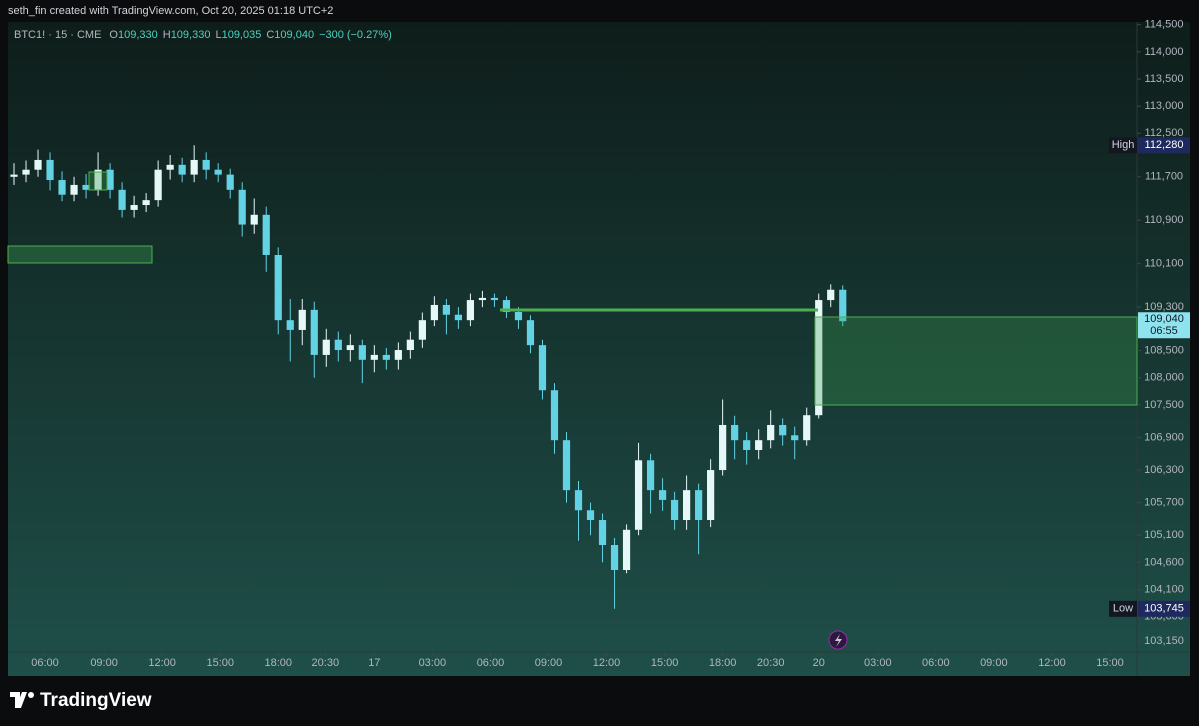  Describe the element at coordinates (191, 35) in the screenshot. I see `legend-value: 109,330` at that location.